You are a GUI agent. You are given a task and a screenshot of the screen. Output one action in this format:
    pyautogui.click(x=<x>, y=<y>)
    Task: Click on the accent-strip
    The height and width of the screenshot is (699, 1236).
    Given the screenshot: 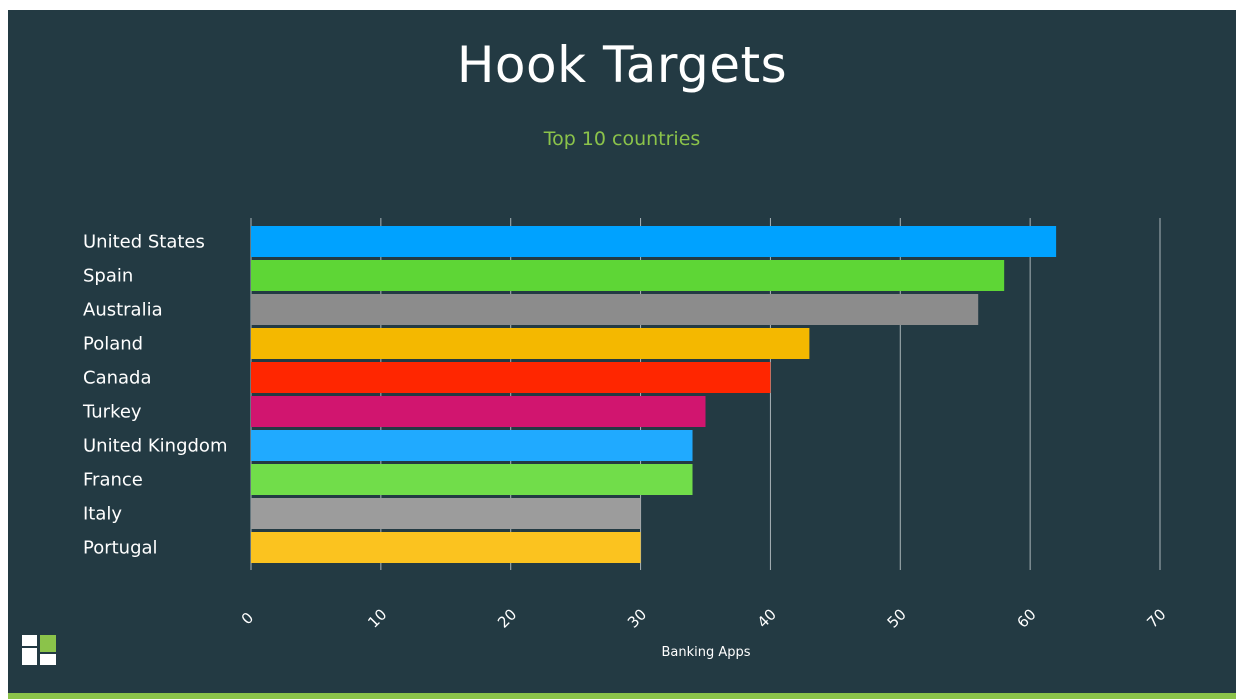 What is the action you would take?
    pyautogui.click(x=622, y=696)
    